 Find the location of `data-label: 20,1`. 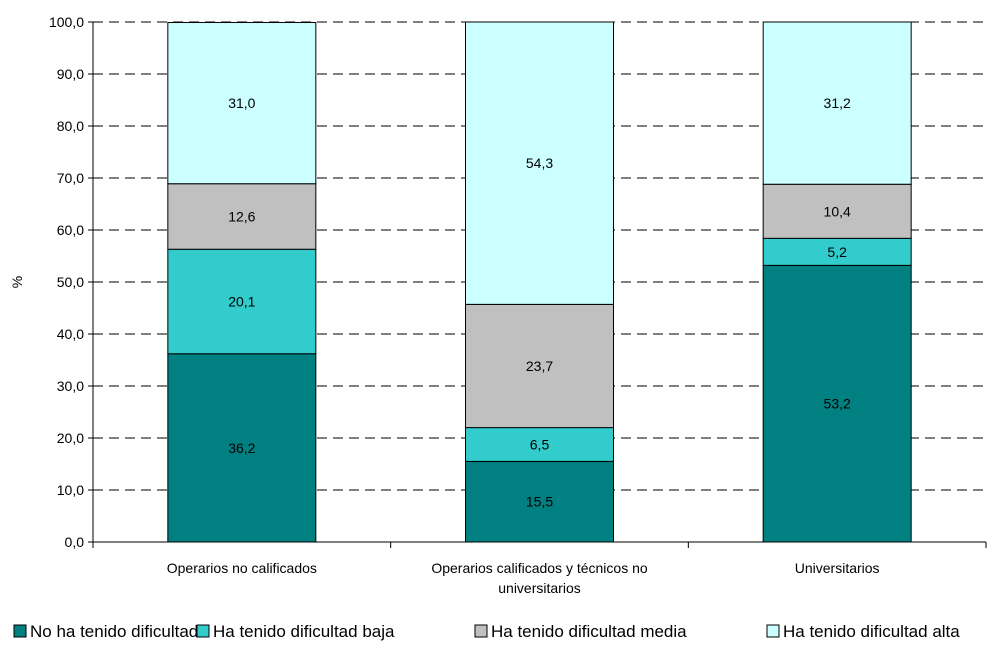

data-label: 20,1 is located at coordinates (241, 302).